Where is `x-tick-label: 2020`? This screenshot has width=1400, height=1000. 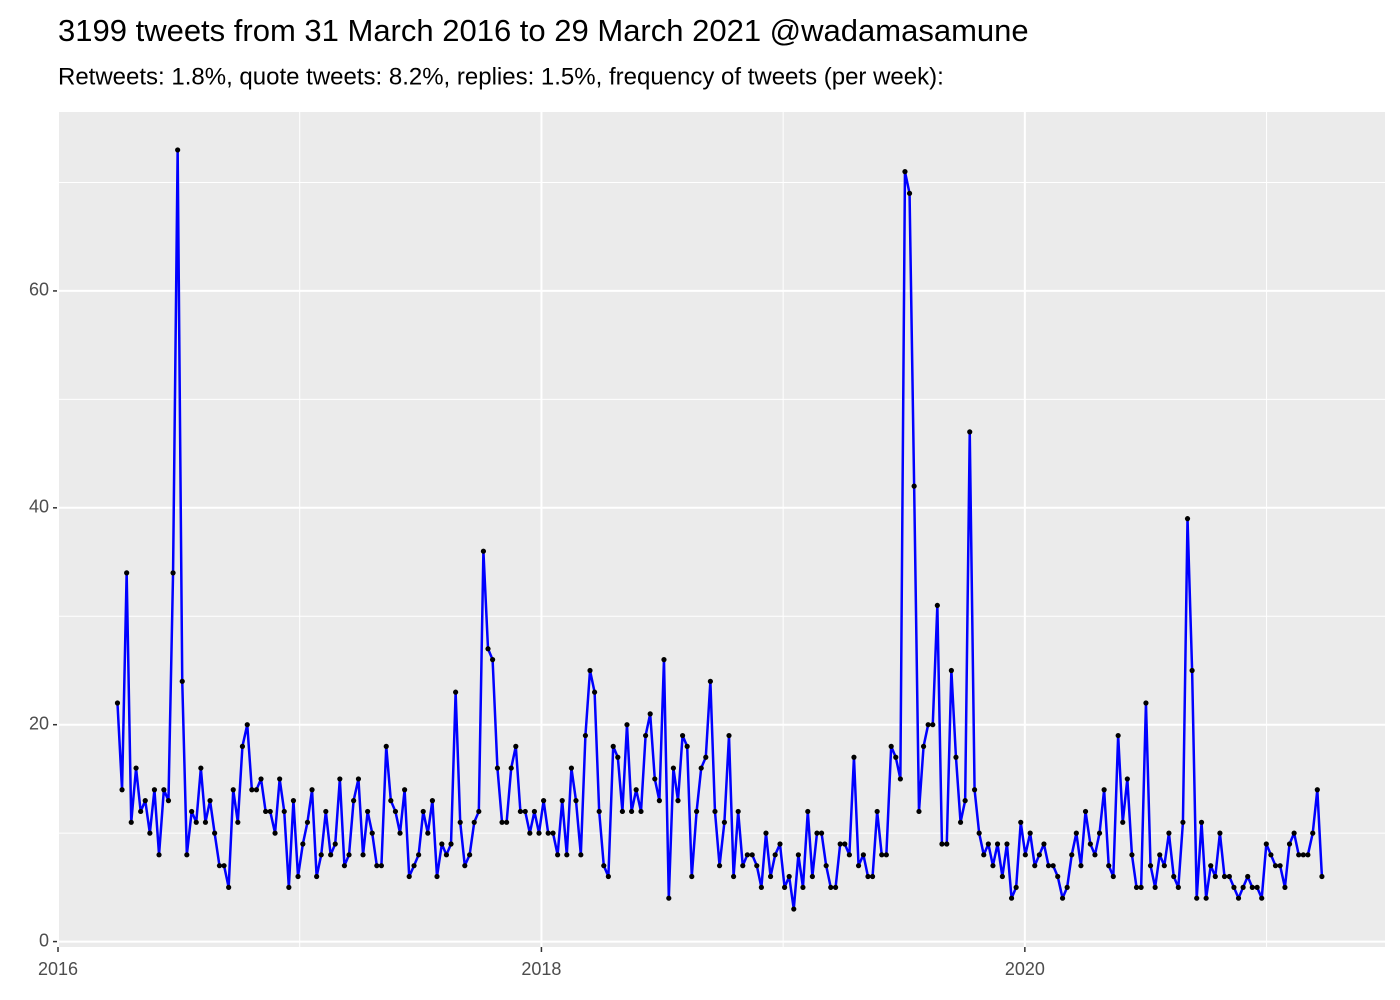
x-tick-label: 2020 is located at coordinates (1025, 969).